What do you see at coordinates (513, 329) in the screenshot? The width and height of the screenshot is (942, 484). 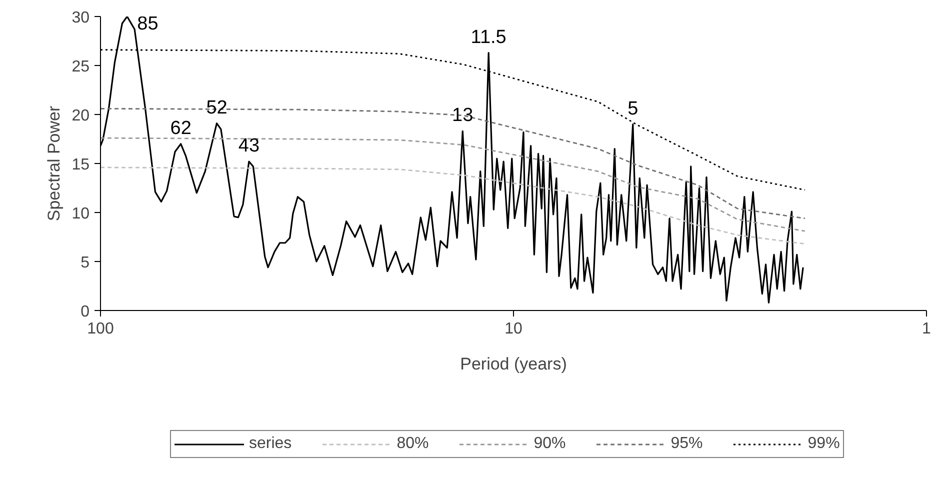 I see `x-tick-label: 10` at bounding box center [513, 329].